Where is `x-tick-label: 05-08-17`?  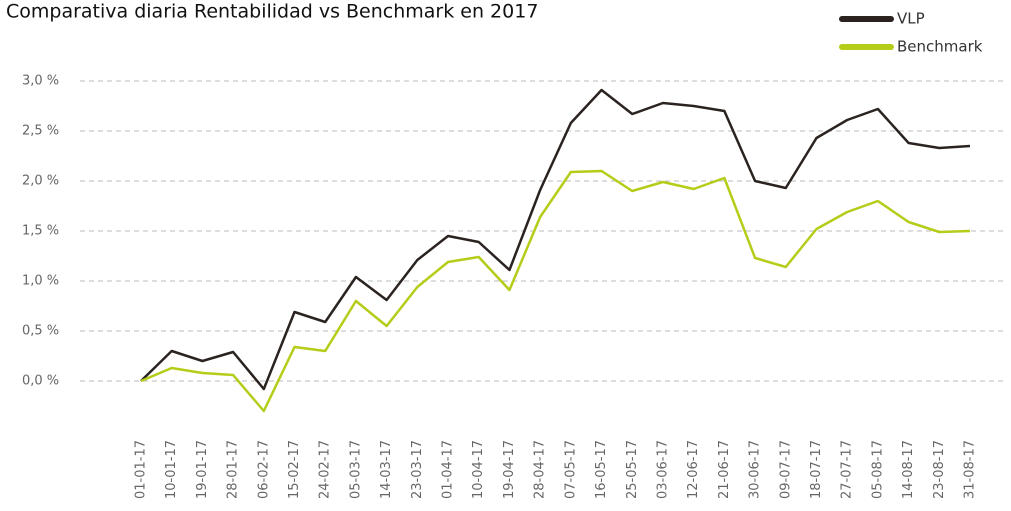 x-tick-label: 05-08-17 is located at coordinates (877, 469).